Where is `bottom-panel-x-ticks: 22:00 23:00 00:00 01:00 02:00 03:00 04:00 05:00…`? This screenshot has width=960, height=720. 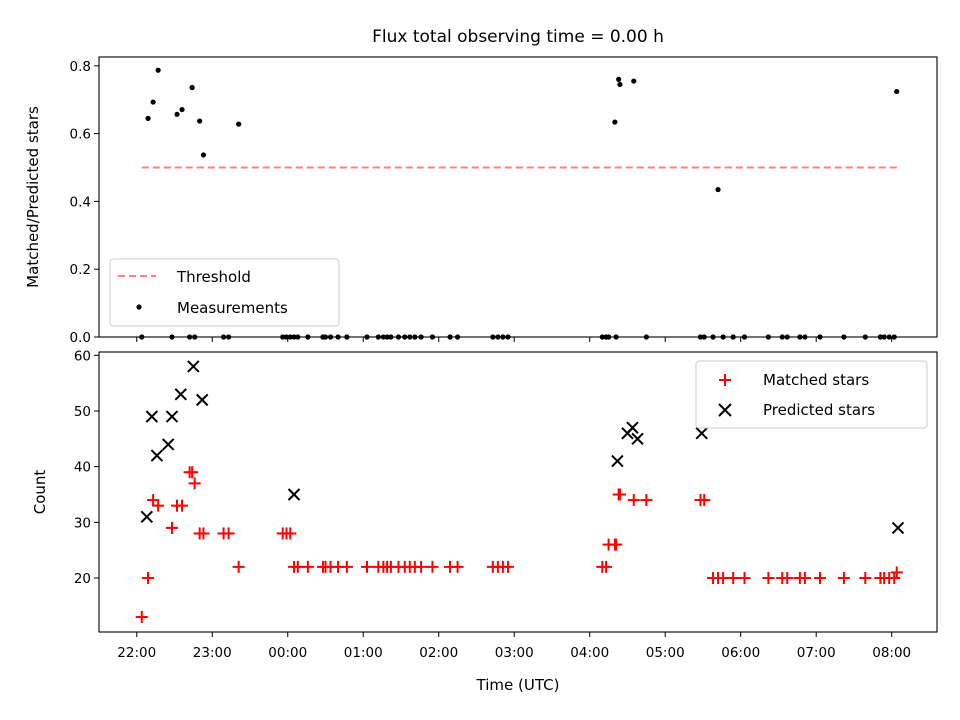
bottom-panel-x-ticks: 22:00 23:00 00:00 01:00 02:00 03:00 04:00 05:00… is located at coordinates (514, 646).